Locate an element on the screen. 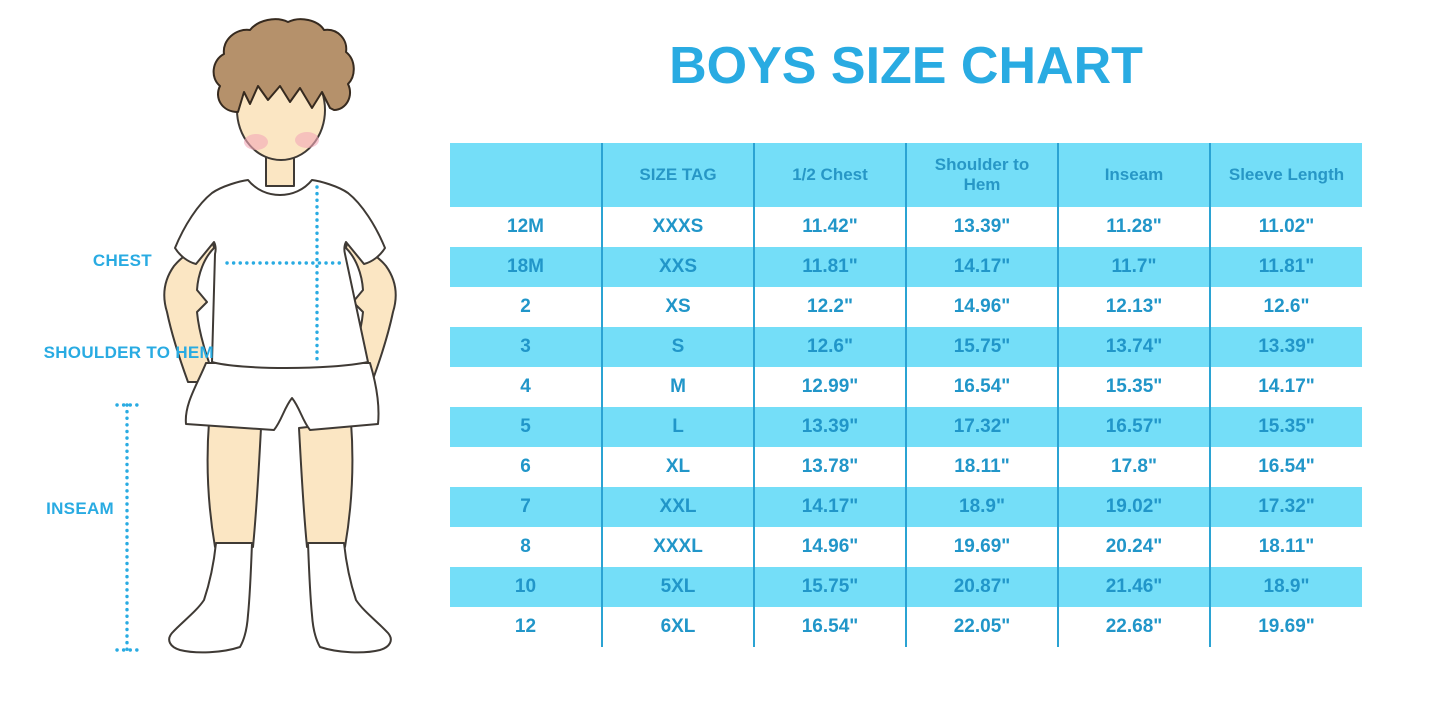 Image resolution: width=1445 pixels, height=723 pixels. column-header-sleeve-length: Sleeve Length is located at coordinates (1285, 175).